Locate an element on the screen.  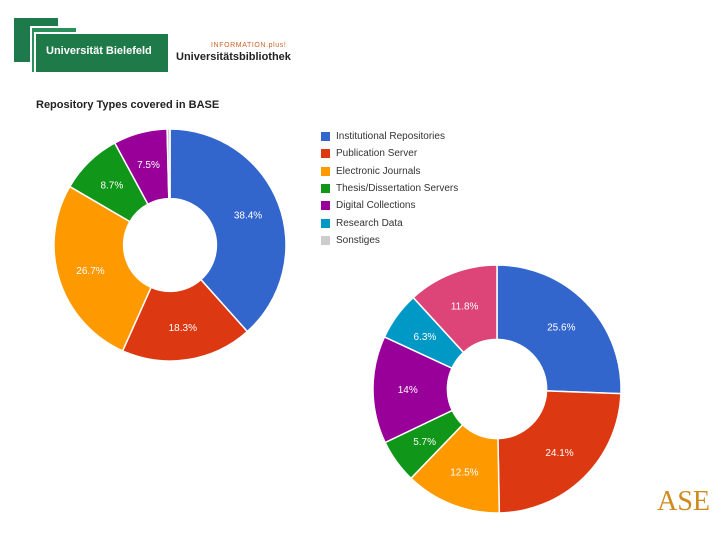
university-name: Universität Bielefeld is located at coordinates (99, 51).